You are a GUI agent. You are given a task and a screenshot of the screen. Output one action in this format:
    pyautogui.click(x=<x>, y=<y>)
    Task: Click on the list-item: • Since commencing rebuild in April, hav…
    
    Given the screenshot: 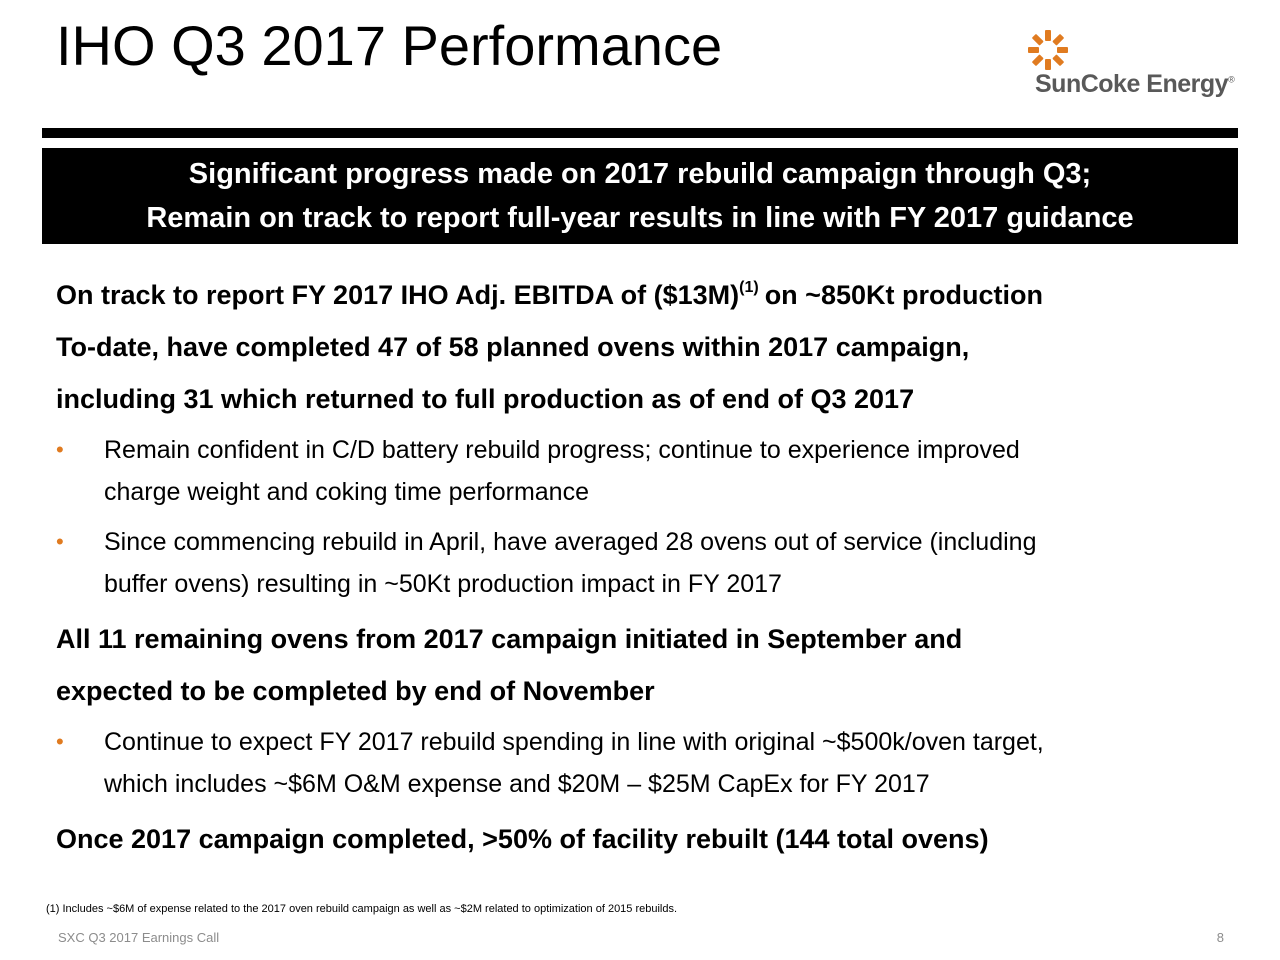 What is the action you would take?
    pyautogui.click(x=651, y=563)
    